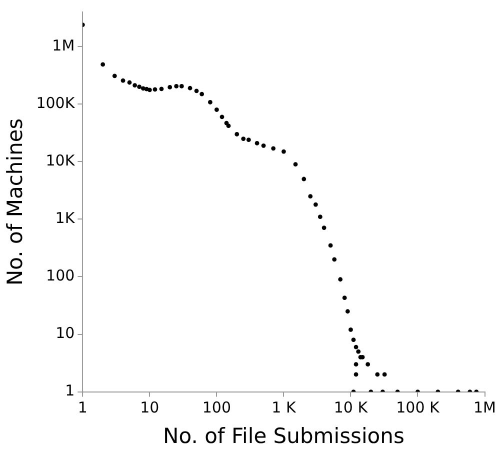  Describe the element at coordinates (15, 202) in the screenshot. I see `y-axis-title: No. of Machines` at that location.